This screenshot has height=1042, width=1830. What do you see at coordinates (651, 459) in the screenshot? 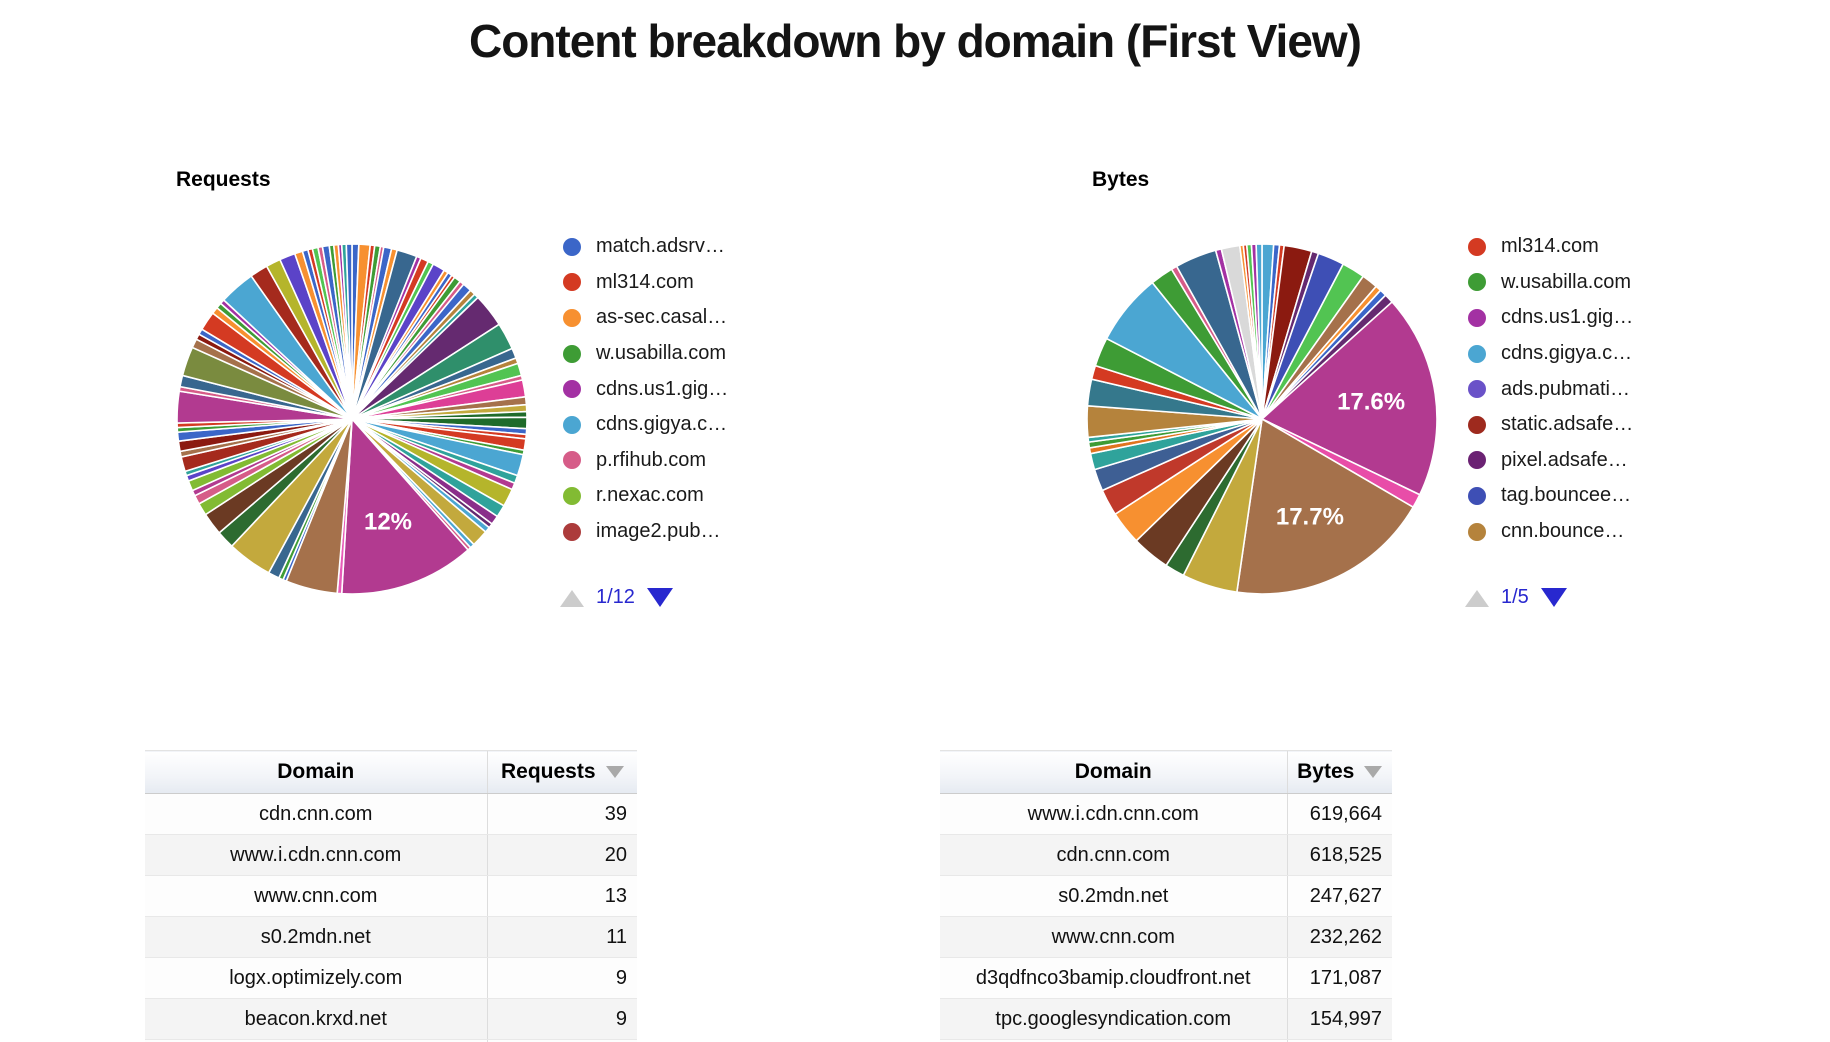
I see `legend-label: p.rfihub.com` at bounding box center [651, 459].